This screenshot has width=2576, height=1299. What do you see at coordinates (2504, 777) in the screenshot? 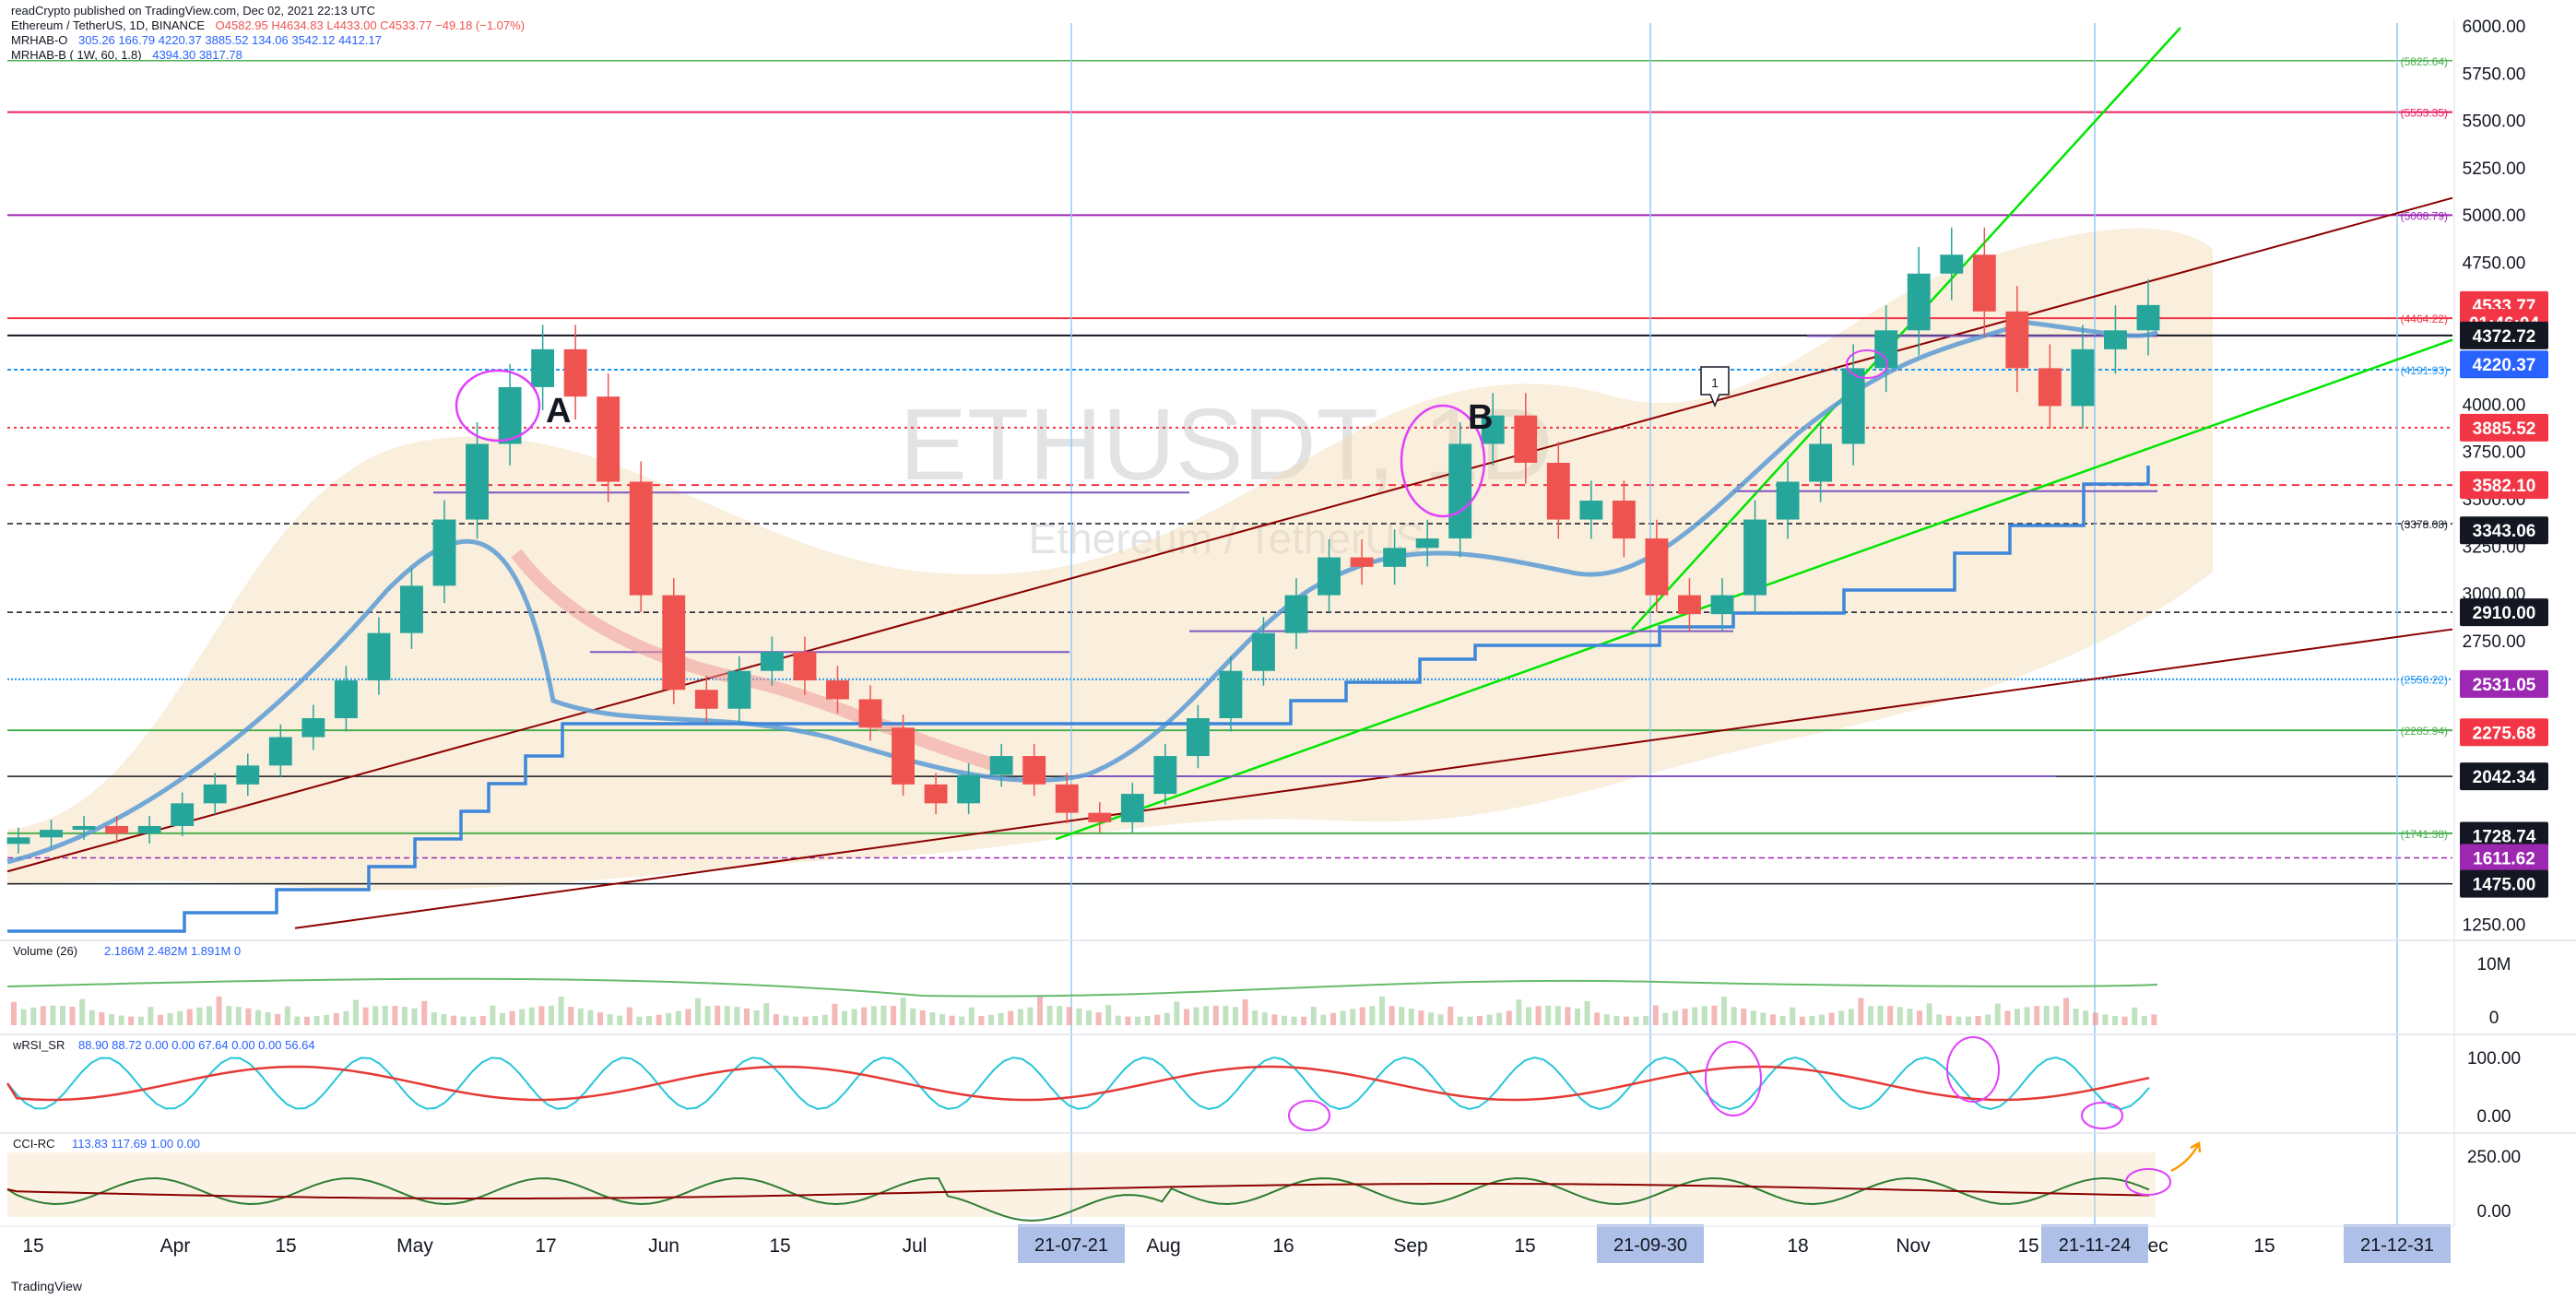
I see `price-tag: 2042.34` at bounding box center [2504, 777].